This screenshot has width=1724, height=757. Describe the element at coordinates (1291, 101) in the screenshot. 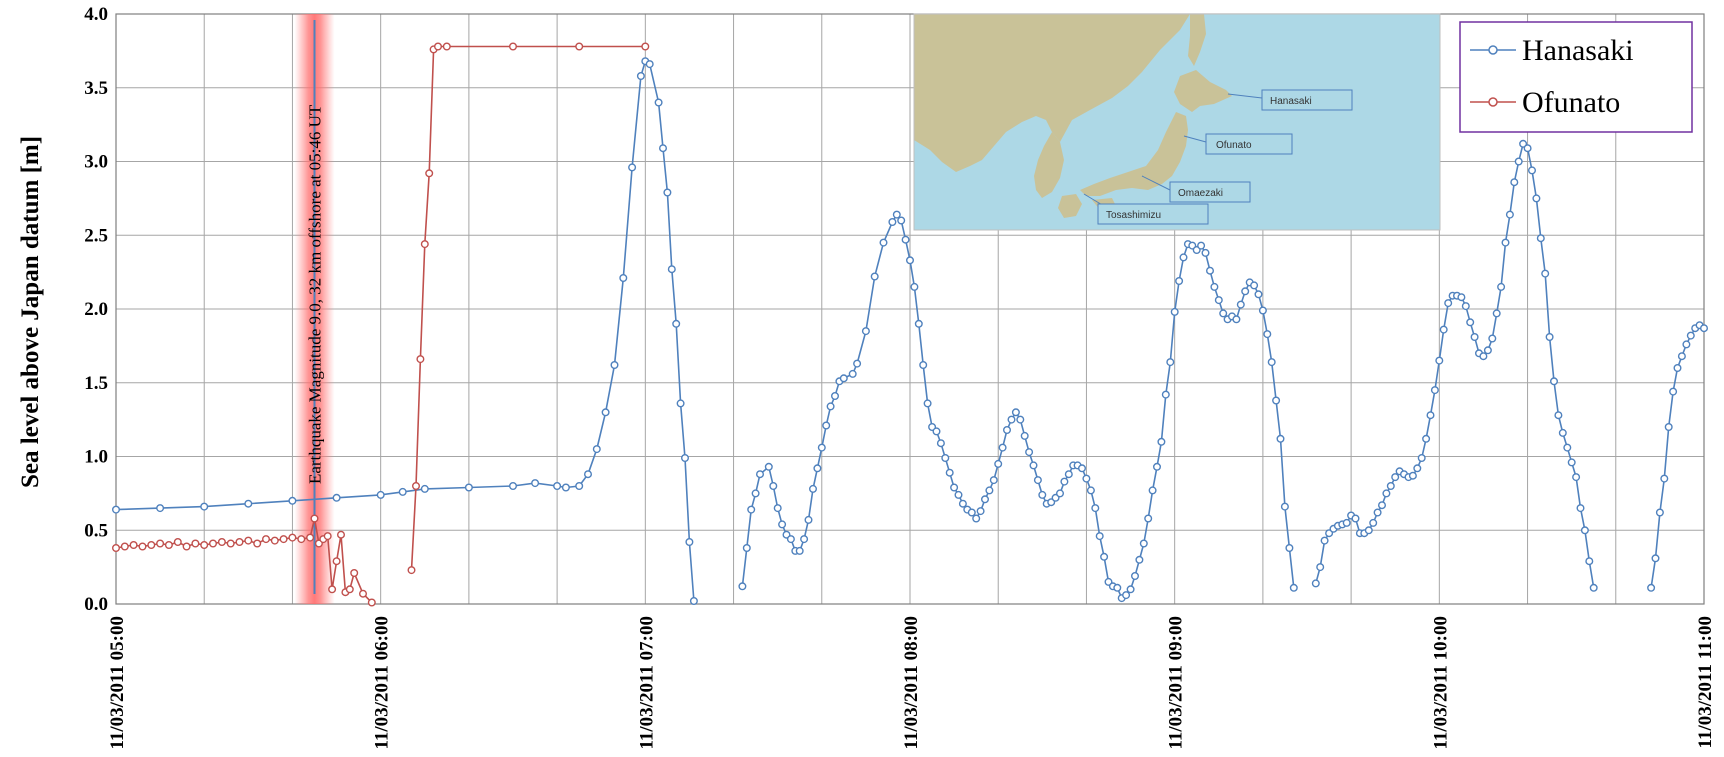

I see `map-label-hanasaki: Hanasaki` at that location.